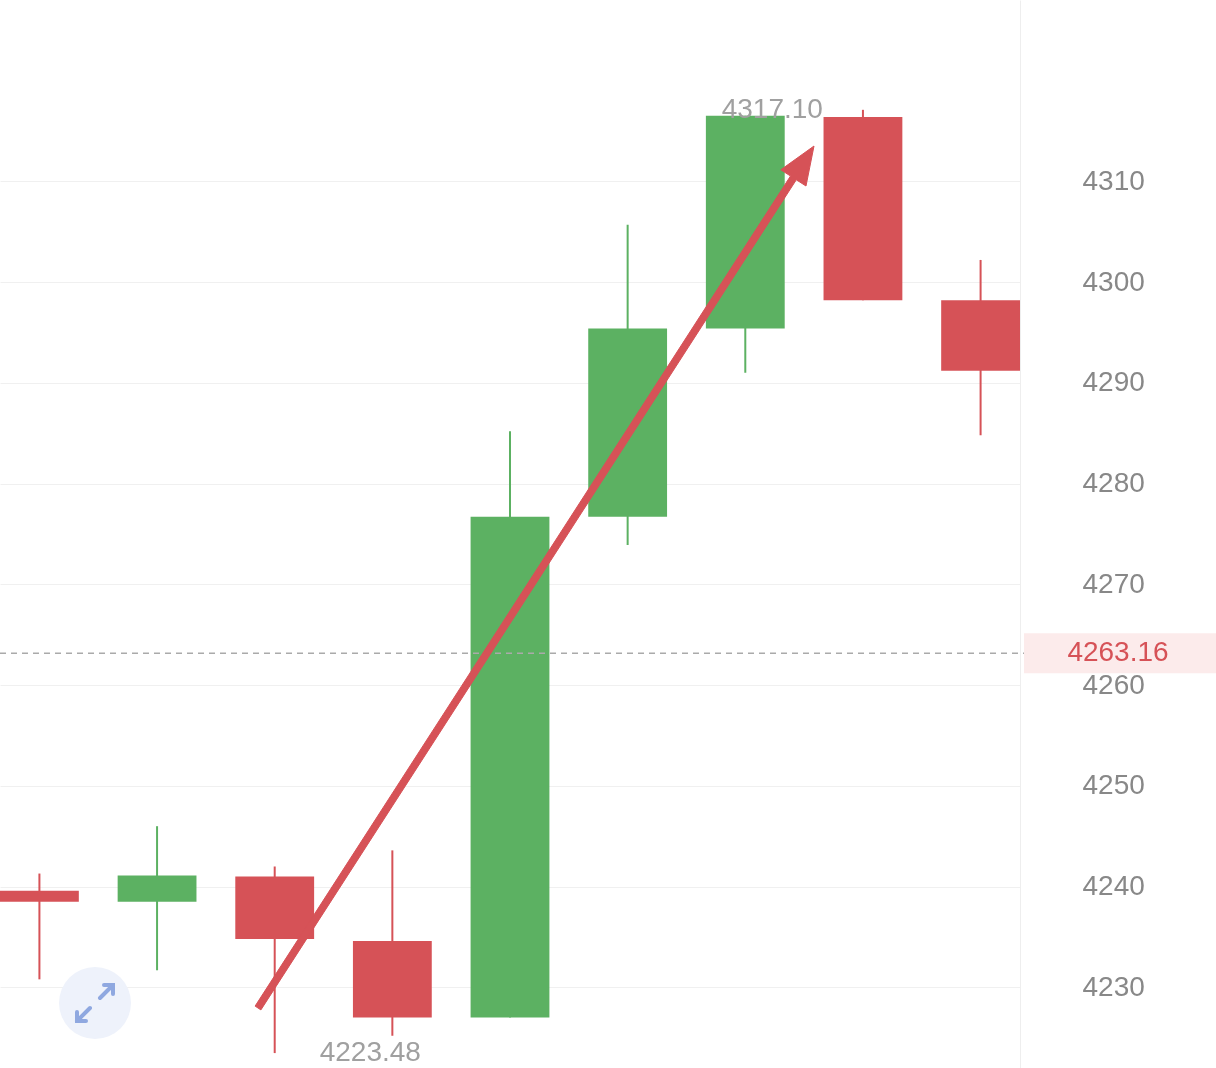 The height and width of the screenshot is (1068, 1216). What do you see at coordinates (1113, 483) in the screenshot?
I see `y-tick-label: 4280` at bounding box center [1113, 483].